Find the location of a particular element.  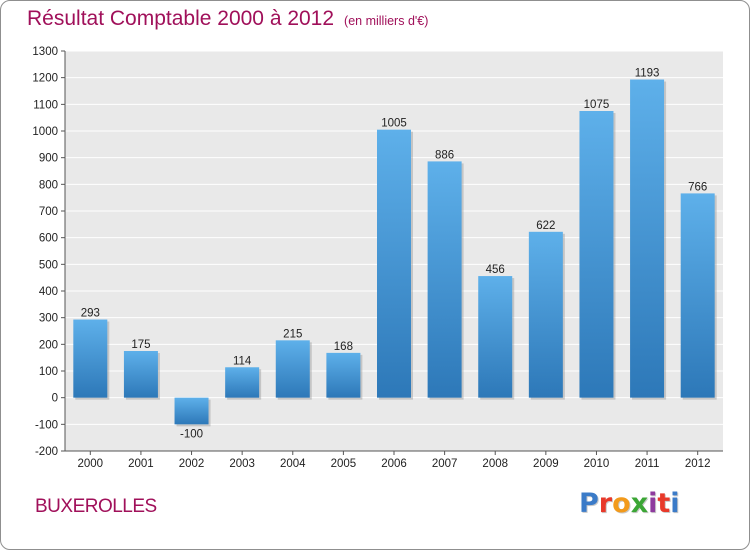

y-tick-label: 900 is located at coordinates (48, 159).